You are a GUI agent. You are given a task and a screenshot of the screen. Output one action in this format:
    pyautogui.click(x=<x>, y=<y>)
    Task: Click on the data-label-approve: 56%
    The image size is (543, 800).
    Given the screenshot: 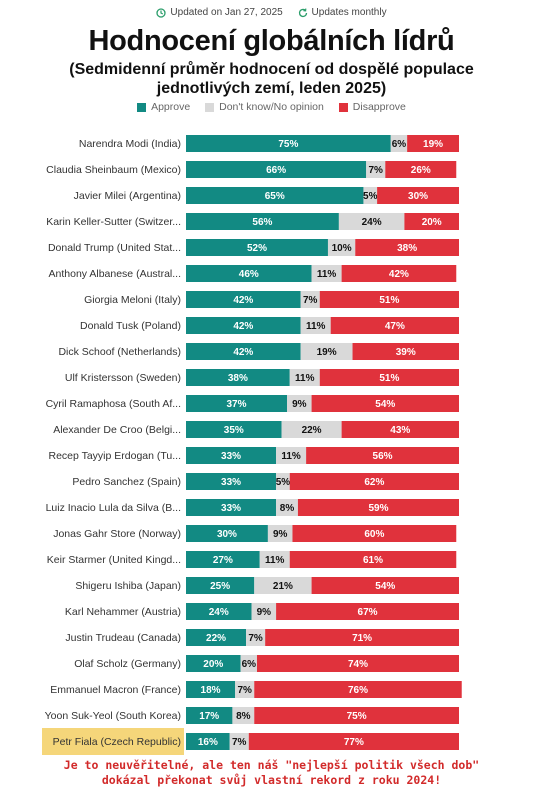 What is the action you would take?
    pyautogui.click(x=262, y=222)
    